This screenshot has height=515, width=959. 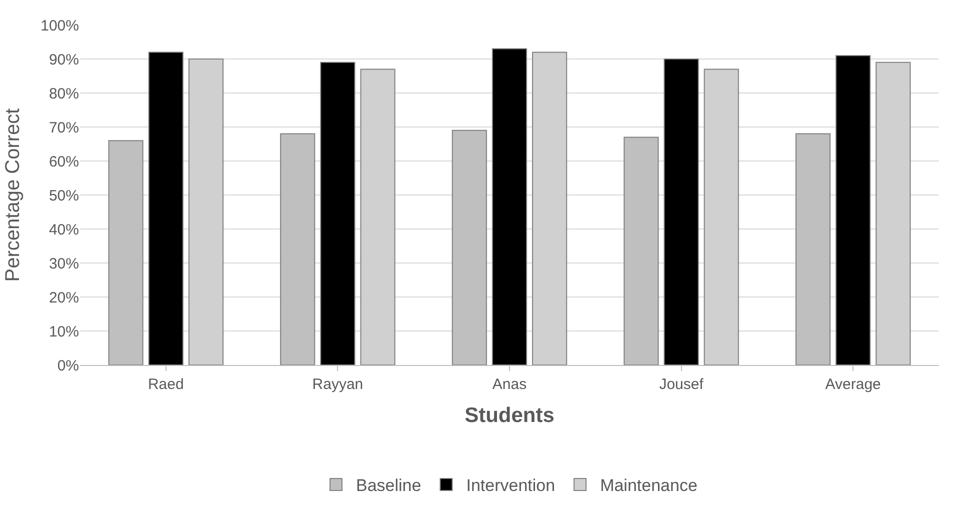 What do you see at coordinates (63, 93) in the screenshot?
I see `y-tick-label: 80%` at bounding box center [63, 93].